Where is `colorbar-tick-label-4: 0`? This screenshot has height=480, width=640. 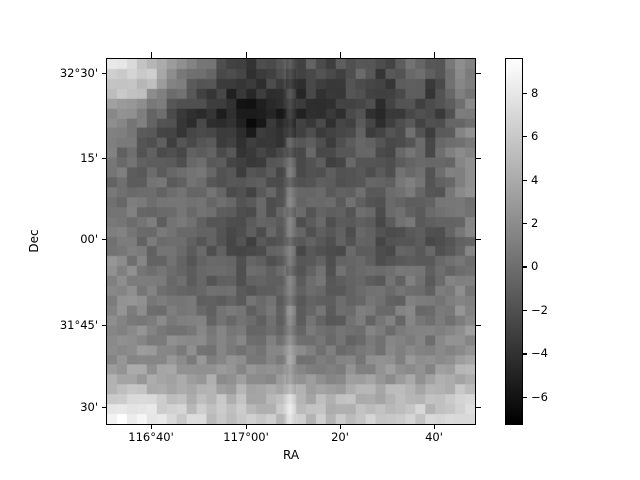
colorbar-tick-label-4: 0 is located at coordinates (535, 266).